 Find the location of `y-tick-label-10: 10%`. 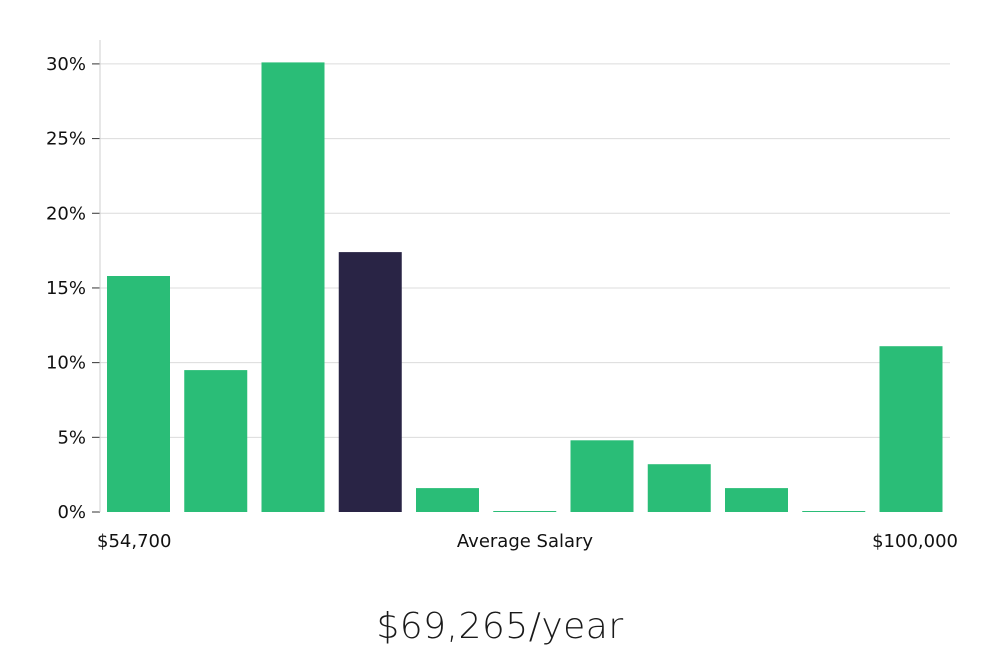

y-tick-label-10: 10% is located at coordinates (66, 363).